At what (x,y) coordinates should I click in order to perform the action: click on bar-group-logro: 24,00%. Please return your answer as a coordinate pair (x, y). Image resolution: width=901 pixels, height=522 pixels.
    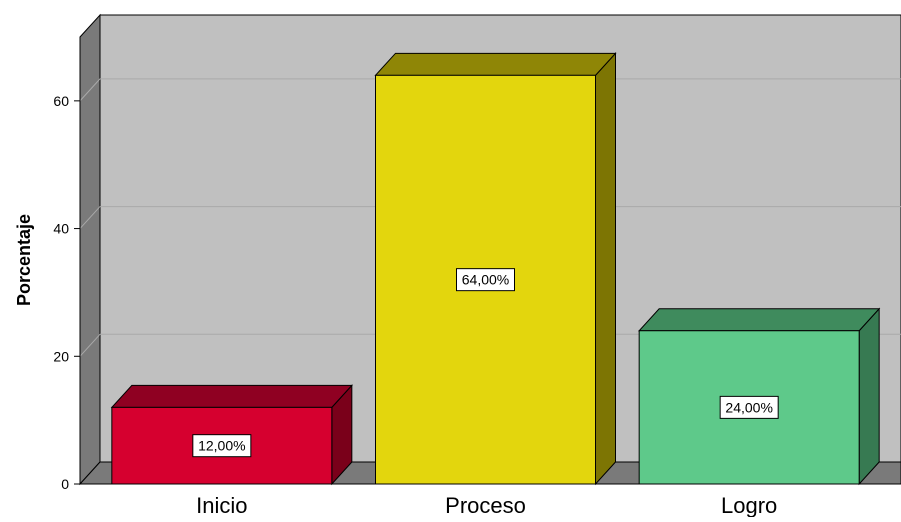
    Looking at the image, I should click on (759, 396).